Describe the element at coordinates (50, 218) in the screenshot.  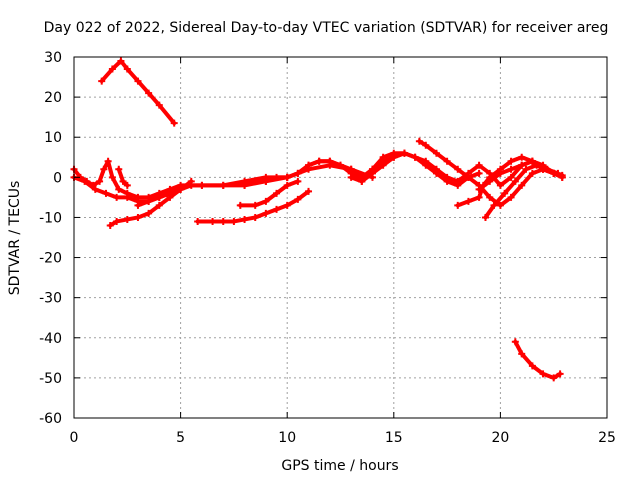
I see `y-tick-label: -10` at that location.